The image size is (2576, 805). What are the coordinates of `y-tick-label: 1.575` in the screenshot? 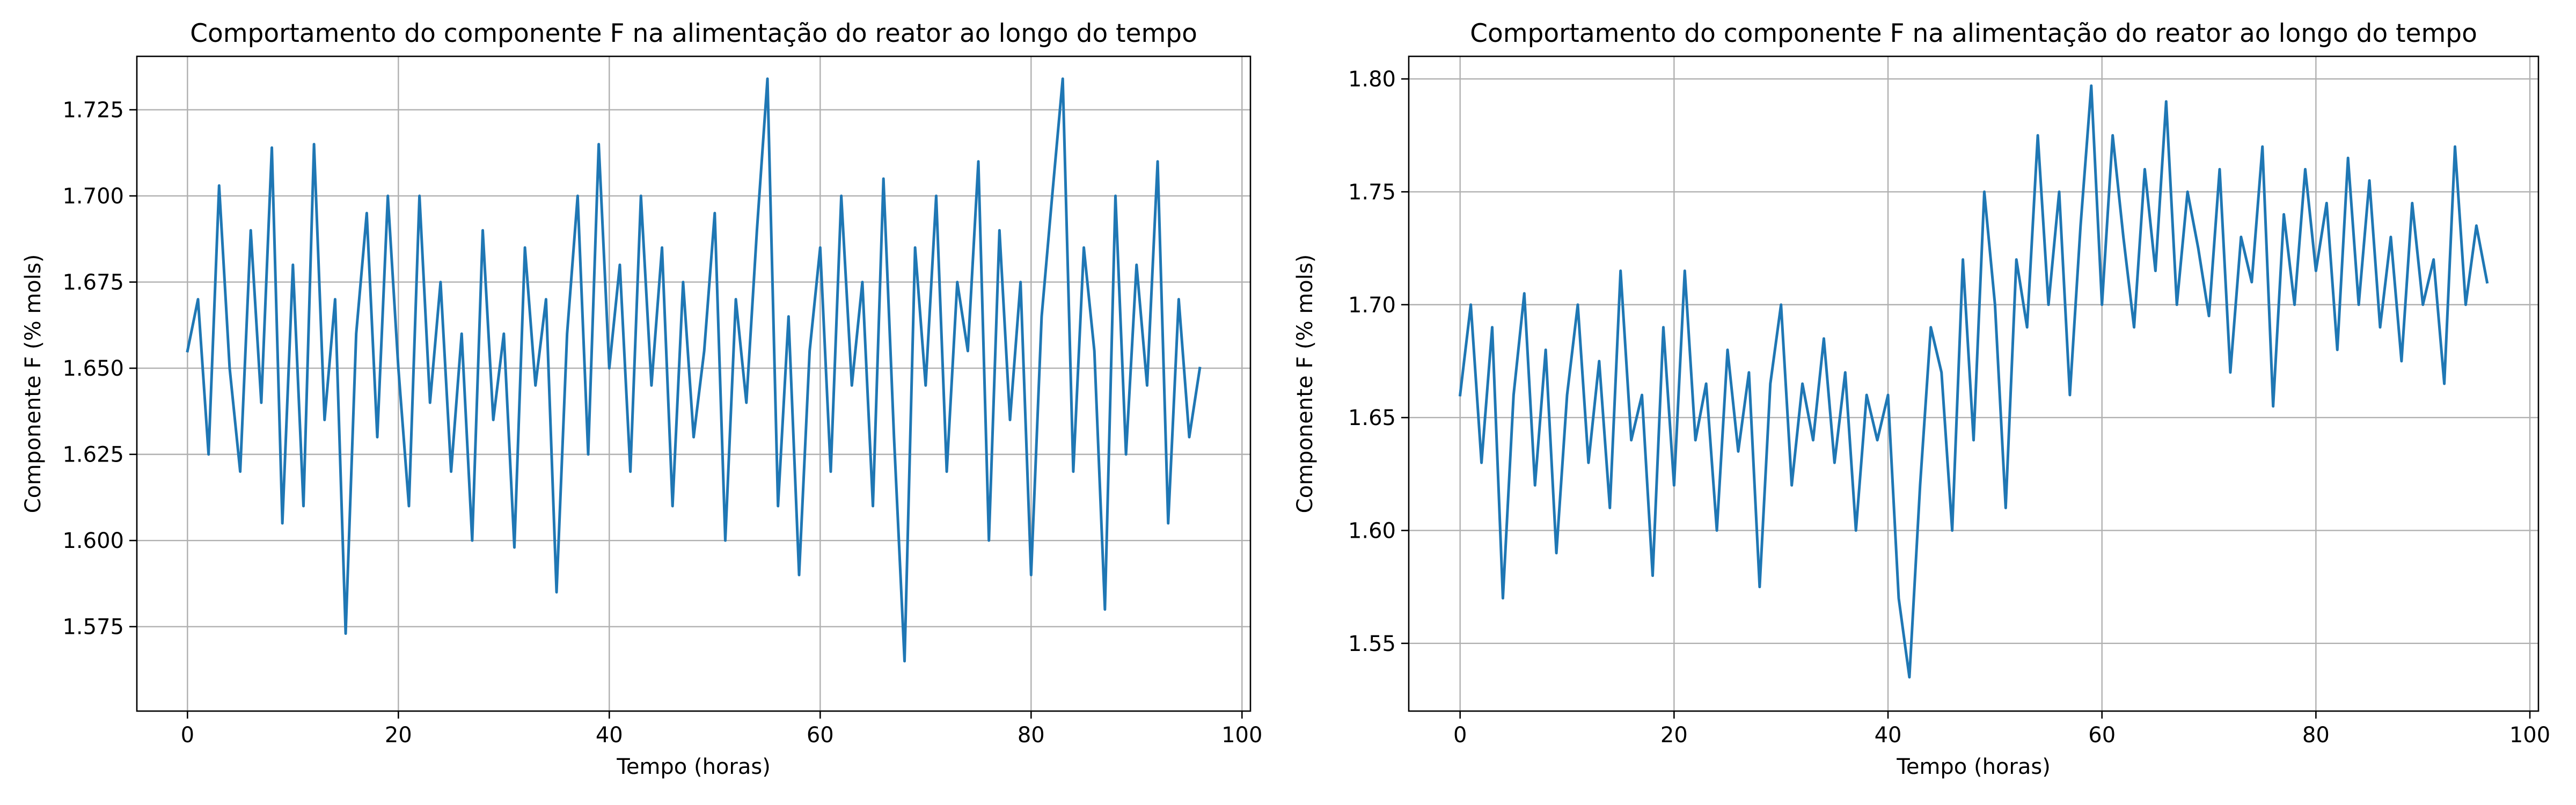 It's located at (93, 627).